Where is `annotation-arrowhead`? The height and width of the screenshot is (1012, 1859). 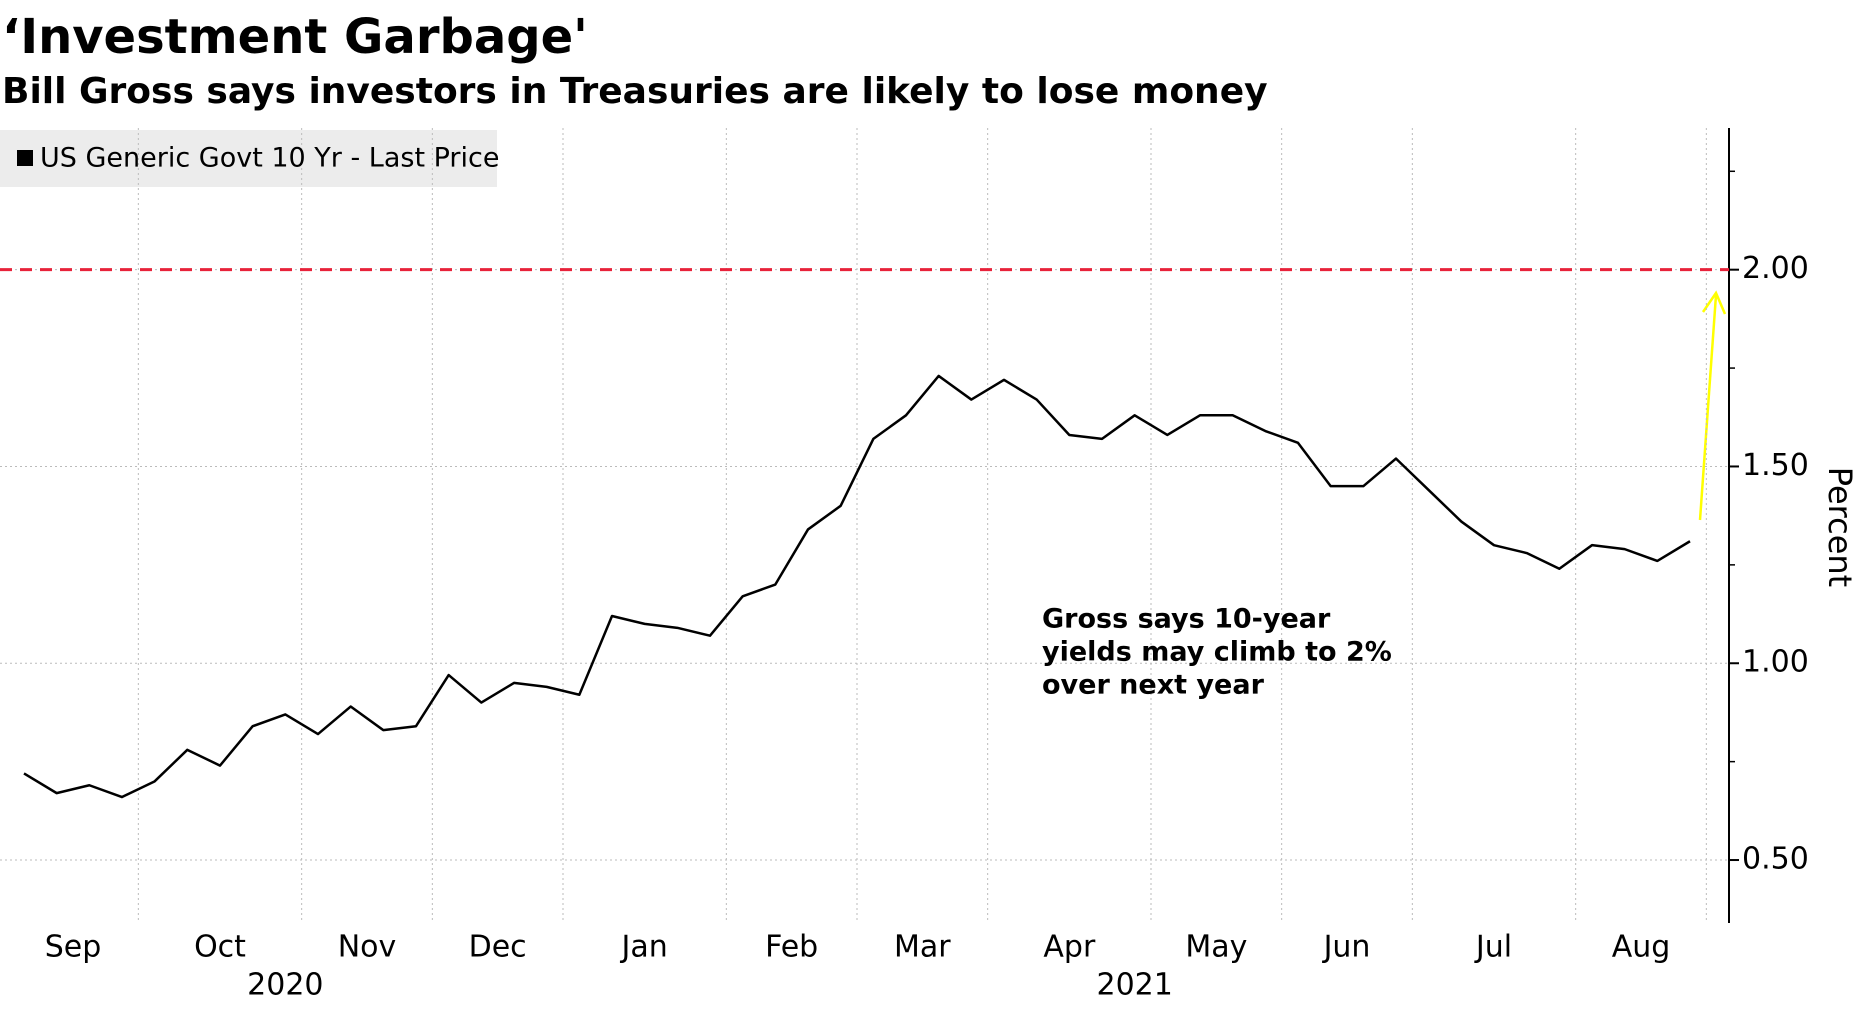 annotation-arrowhead is located at coordinates (1714, 302).